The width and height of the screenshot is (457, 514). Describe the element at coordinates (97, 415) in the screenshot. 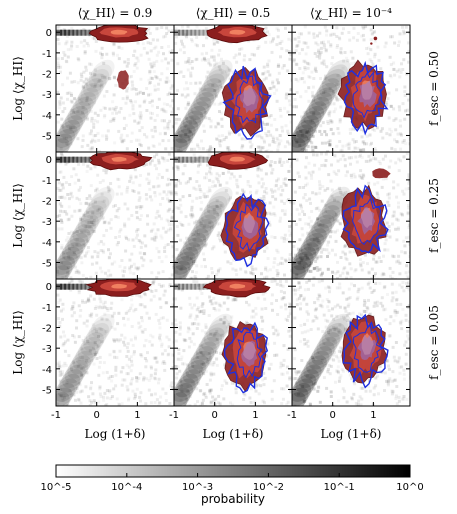

I see `x-tick-label: 0` at that location.